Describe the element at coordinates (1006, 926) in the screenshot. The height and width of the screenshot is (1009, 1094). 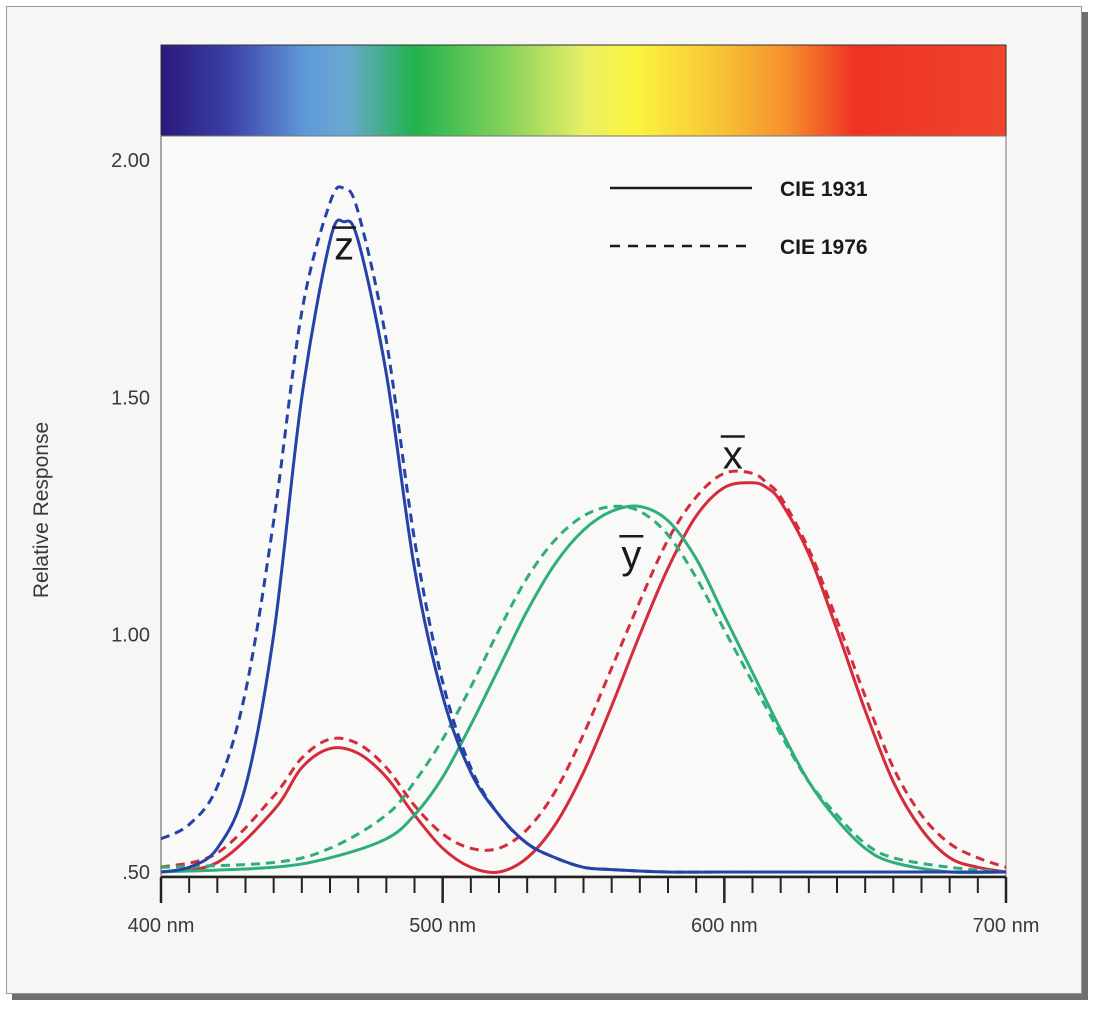
I see `x-tick-label: 700 nm` at that location.